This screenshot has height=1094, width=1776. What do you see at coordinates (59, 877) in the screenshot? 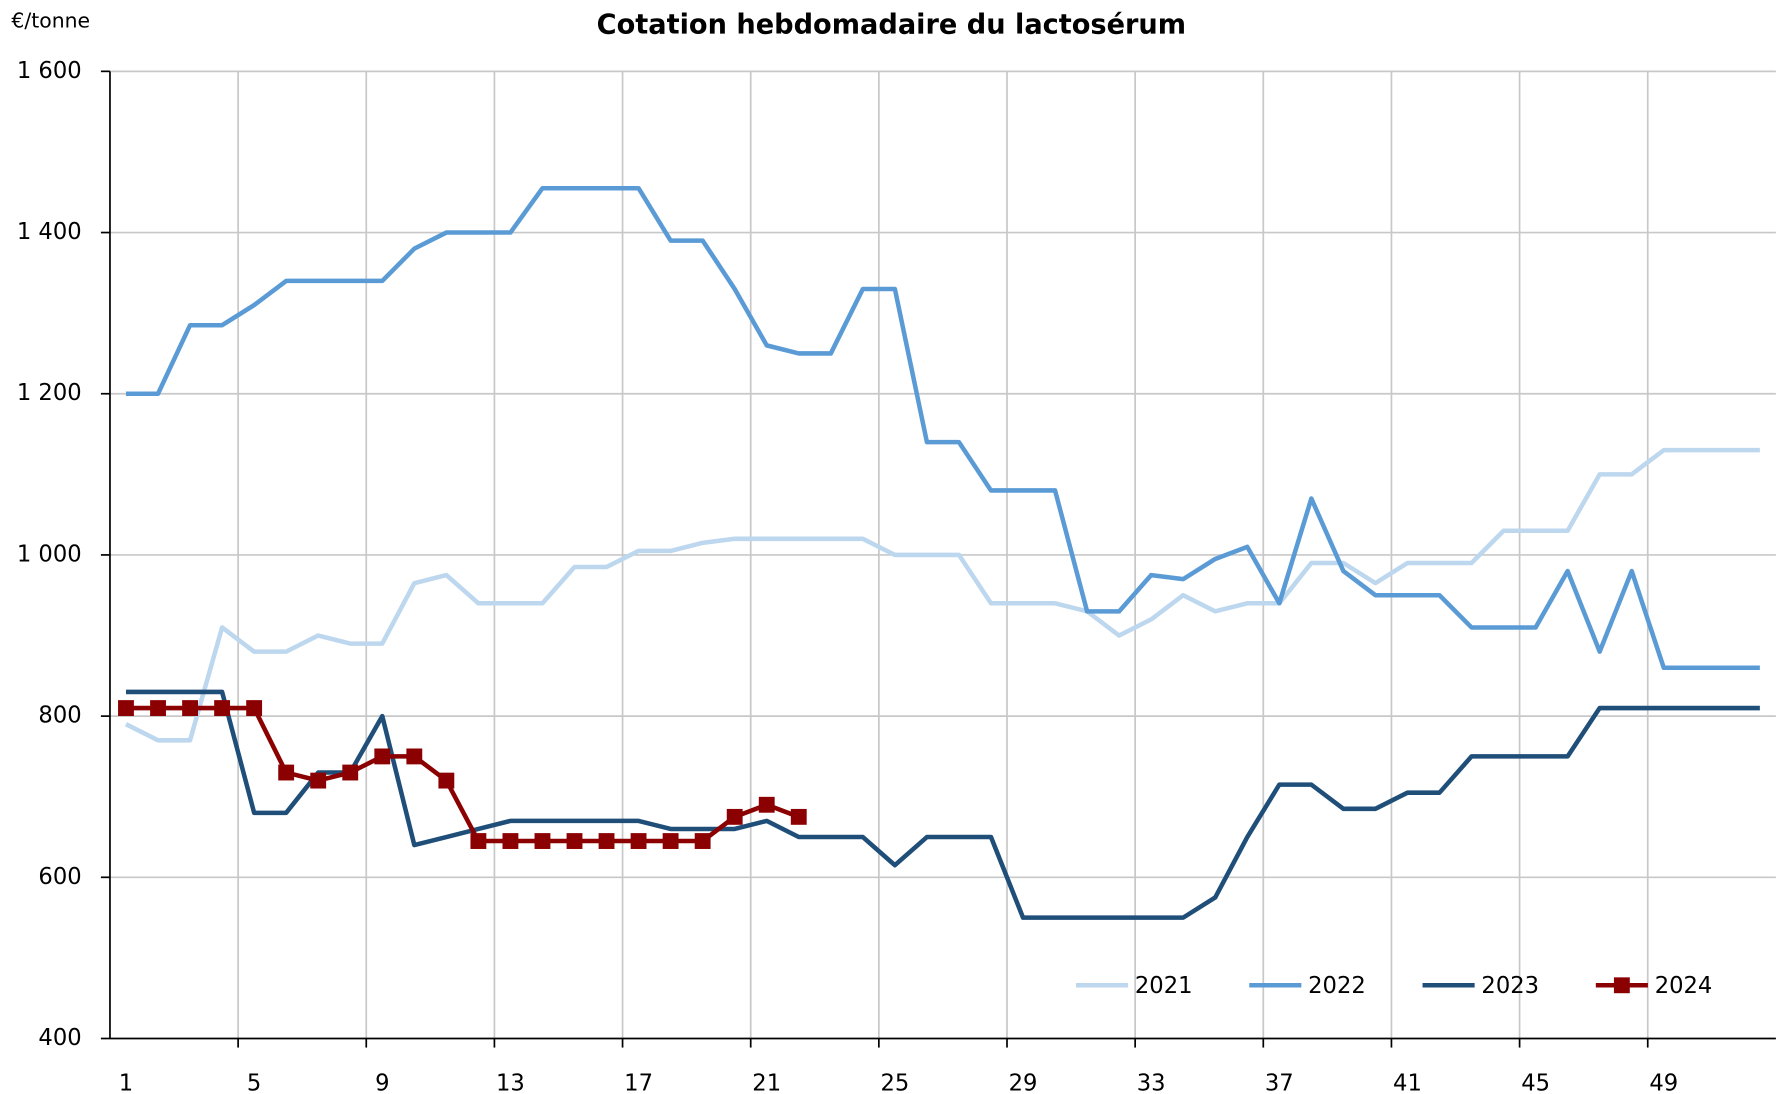
I see `y-tick-label: 600` at bounding box center [59, 877].